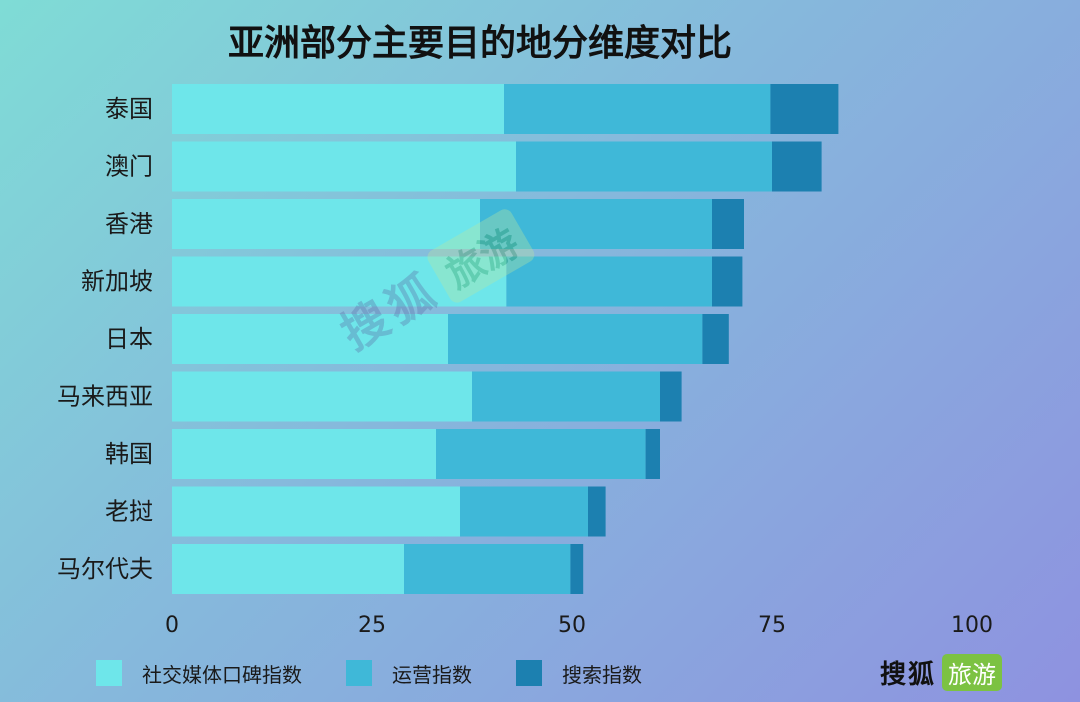 This screenshot has width=1080, height=702. I want to click on legend-label-operation: 运营指数, so click(432, 674).